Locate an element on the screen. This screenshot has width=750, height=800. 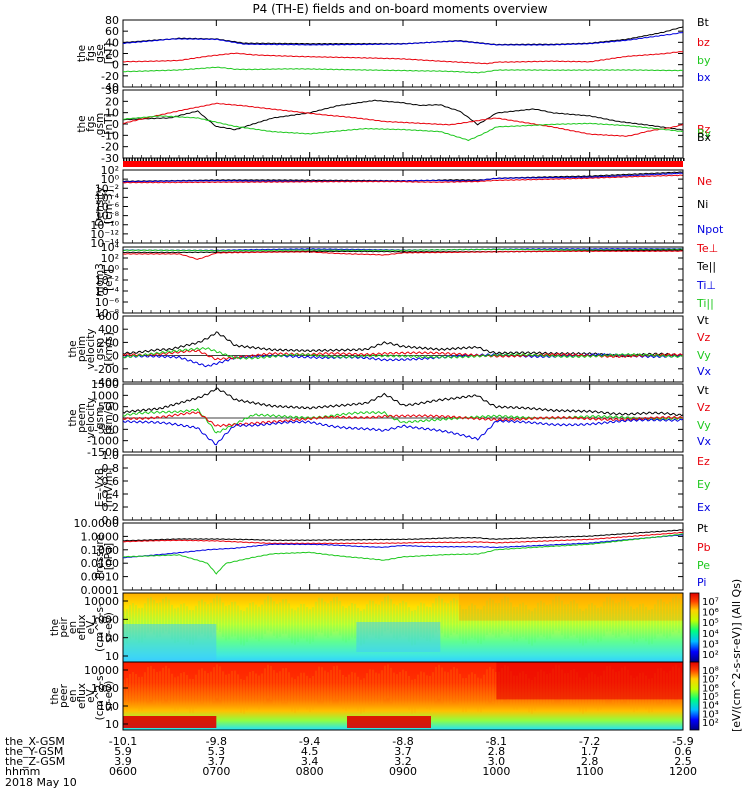
y-tick-label: -10 is located at coordinates (110, 135).